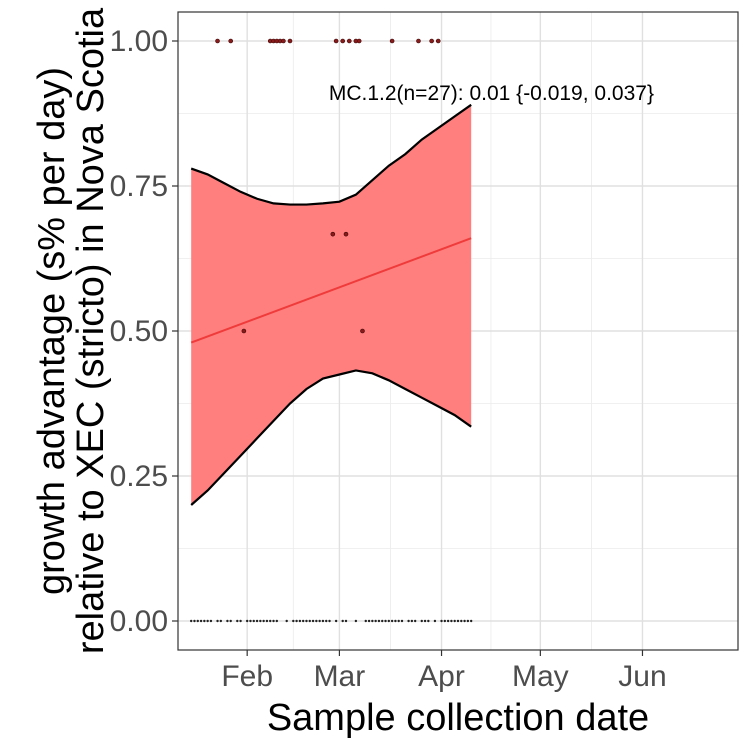 The height and width of the screenshot is (750, 750). I want to click on y-axis-ticks: 0.00 0.25 0.50 0.75 1.00, so click(144, 331).